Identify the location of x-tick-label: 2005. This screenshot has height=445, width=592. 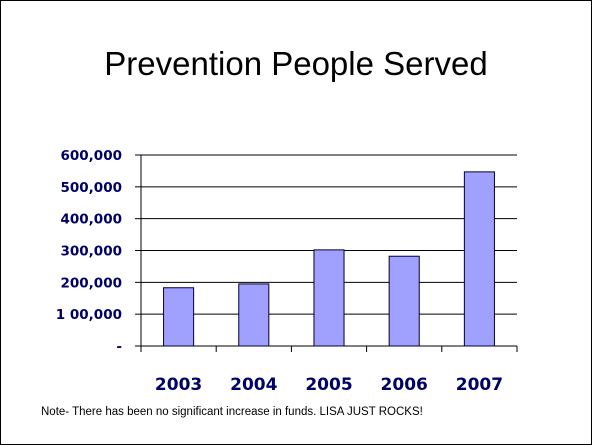
(328, 385).